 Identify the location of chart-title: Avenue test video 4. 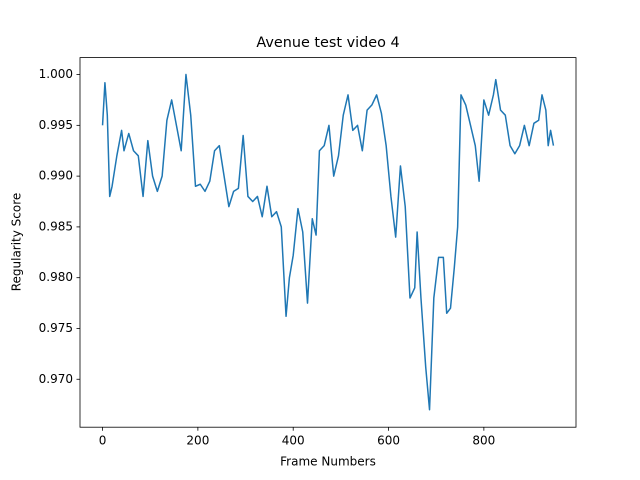
(327, 43).